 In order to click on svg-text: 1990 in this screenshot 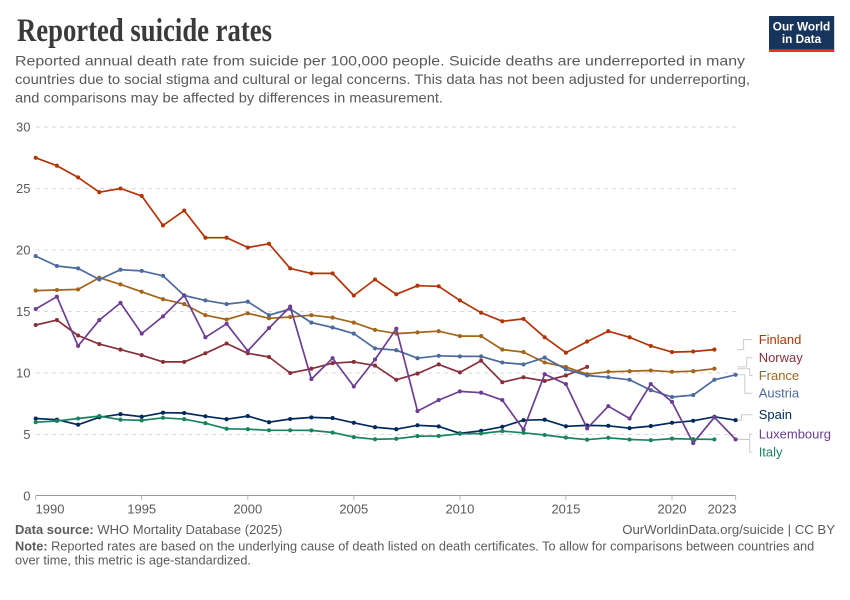, I will do `click(50, 508)`.